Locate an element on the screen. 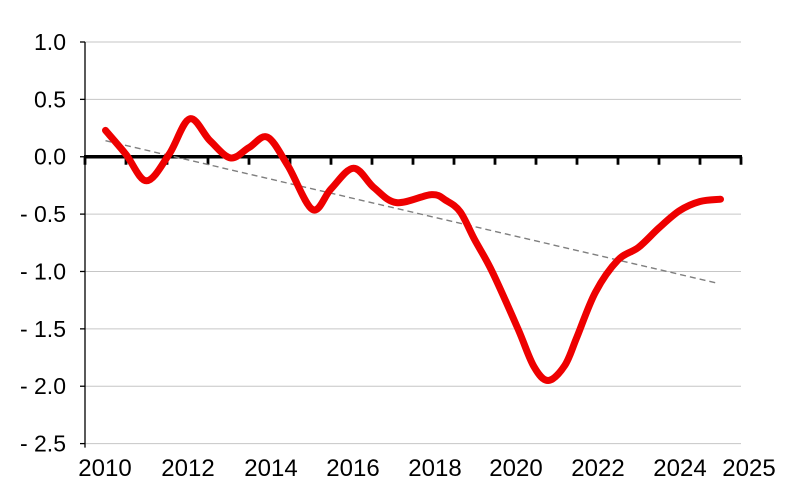 The width and height of the screenshot is (800, 500). x-tick-label: 2024 is located at coordinates (679, 468).